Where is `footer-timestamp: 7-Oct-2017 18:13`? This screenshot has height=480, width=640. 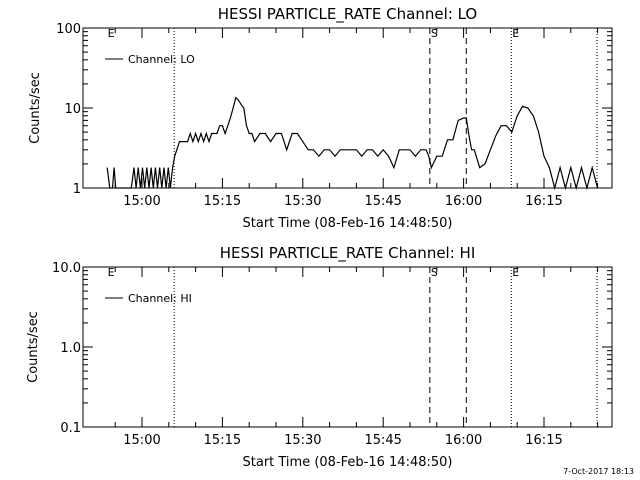 footer-timestamp: 7-Oct-2017 18:13 is located at coordinates (598, 471).